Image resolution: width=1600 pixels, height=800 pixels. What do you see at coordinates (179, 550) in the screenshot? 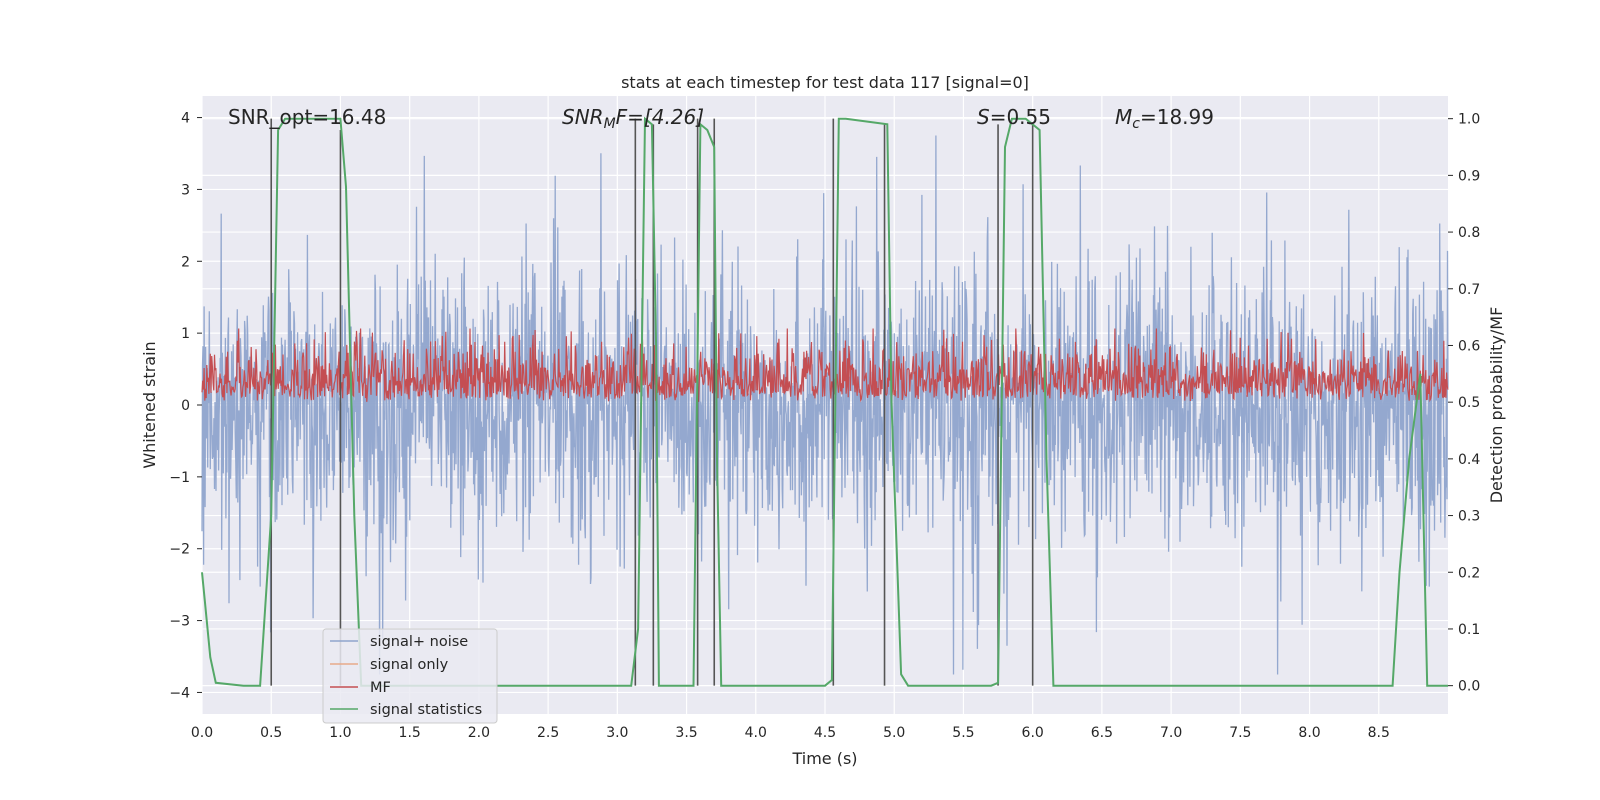
I see `y-tick-label: −2` at bounding box center [179, 550].